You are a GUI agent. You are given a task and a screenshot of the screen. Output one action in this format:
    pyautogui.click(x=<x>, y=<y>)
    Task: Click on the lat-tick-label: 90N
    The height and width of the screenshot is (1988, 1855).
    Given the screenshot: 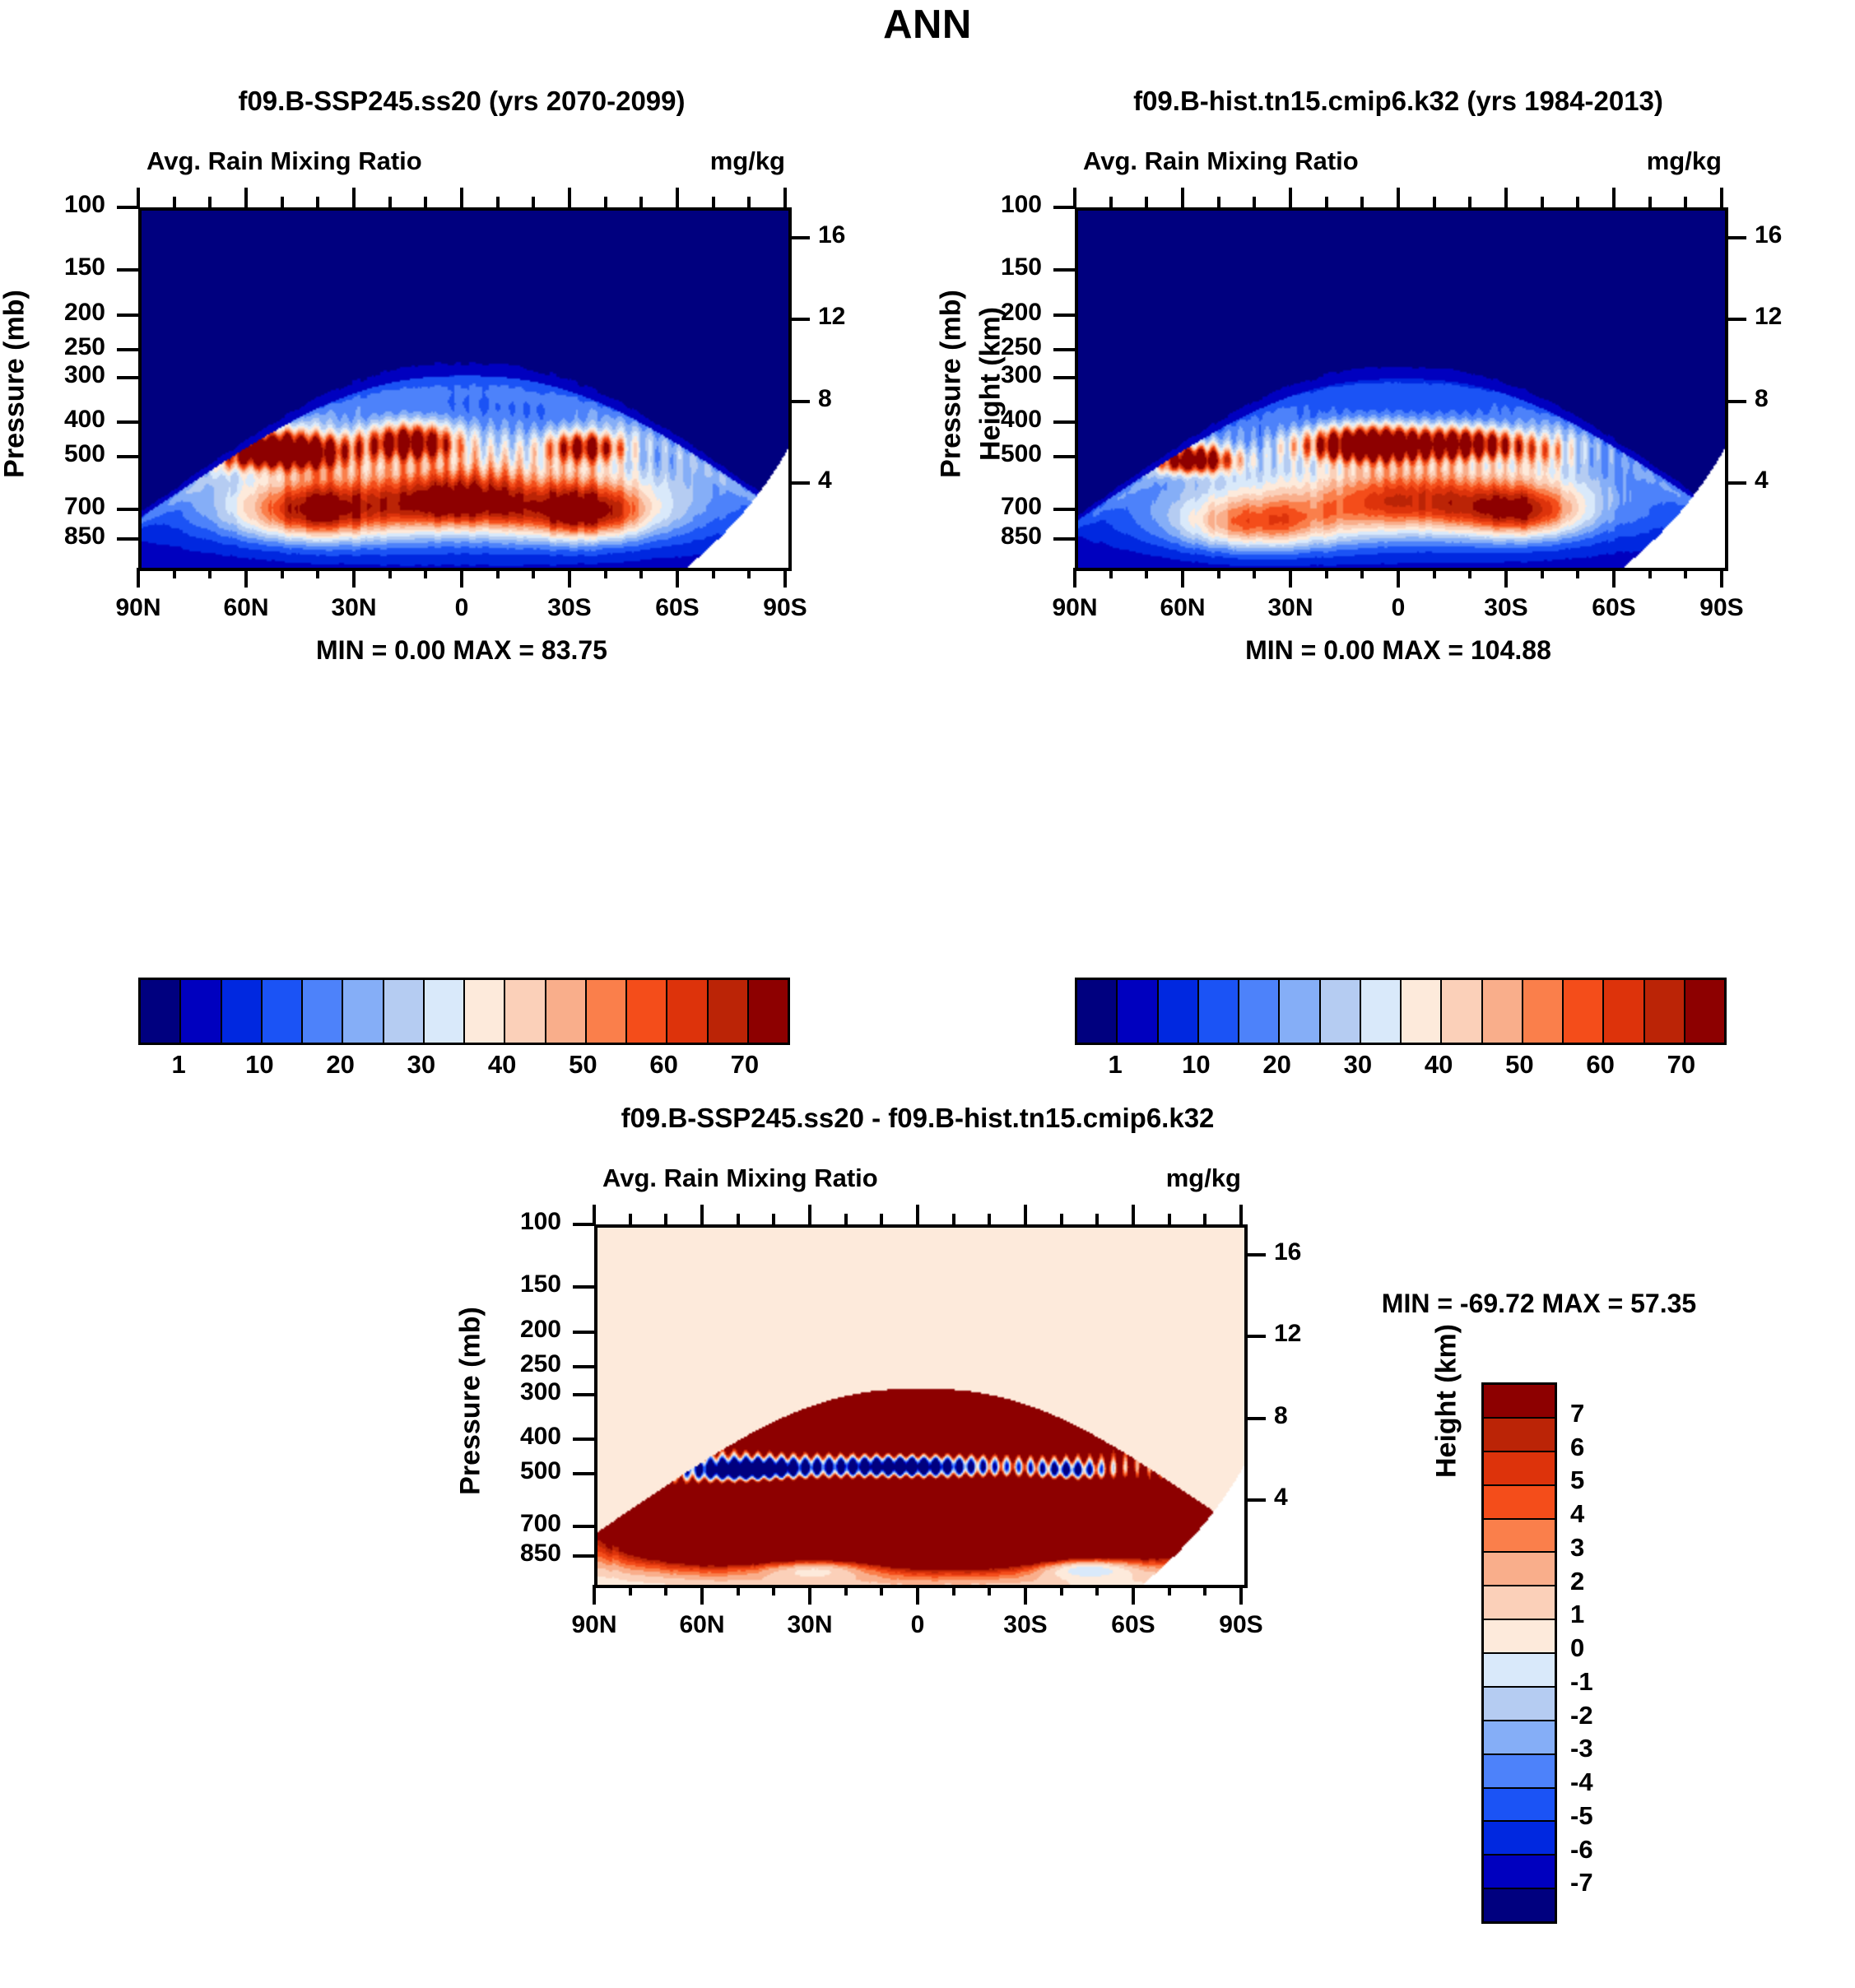 What is the action you would take?
    pyautogui.click(x=1075, y=607)
    